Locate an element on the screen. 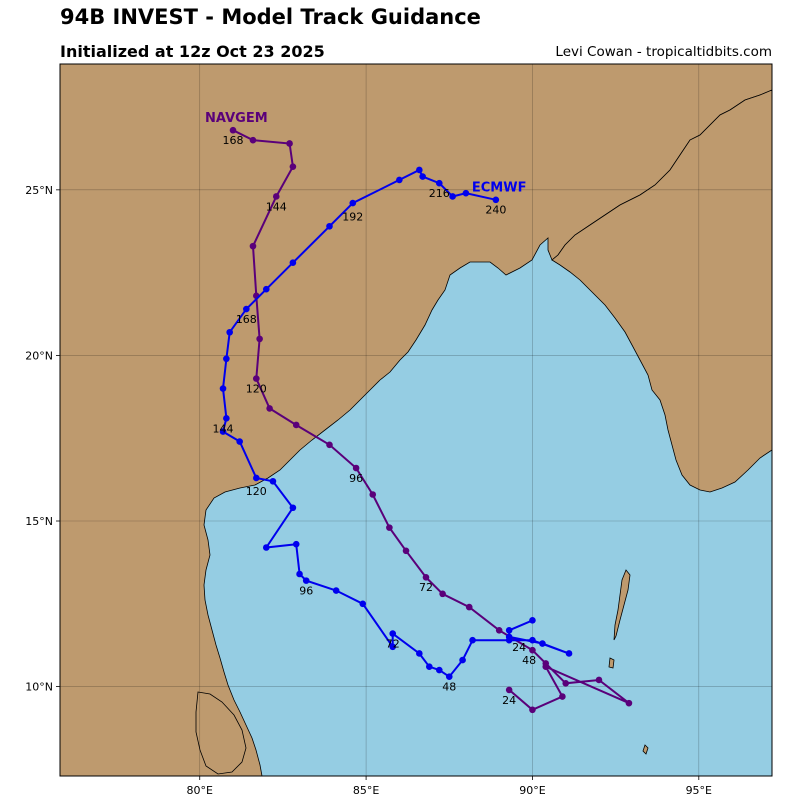  chart-title: 94B INVEST - Model Track Guidance is located at coordinates (270, 17).